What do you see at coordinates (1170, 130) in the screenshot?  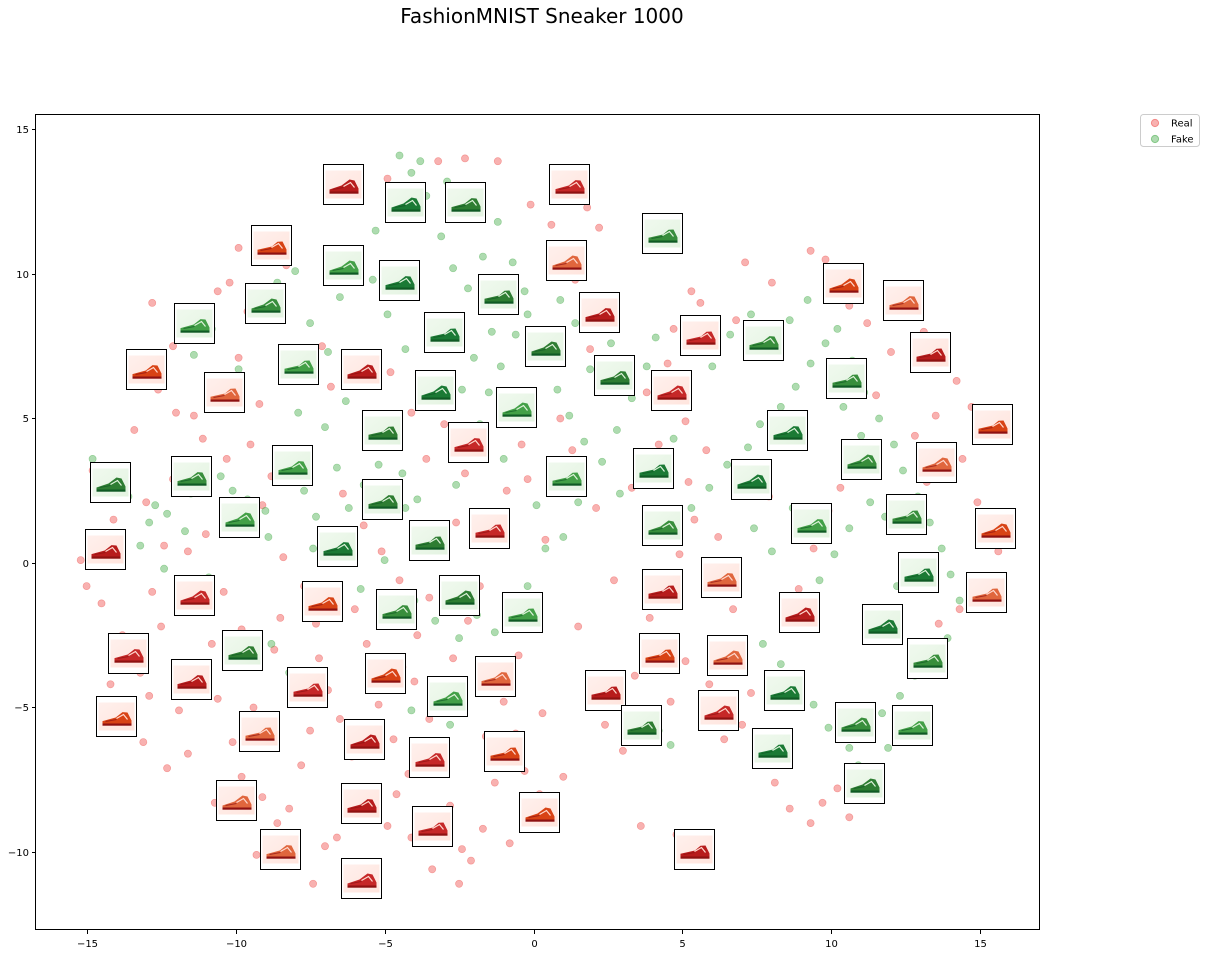 I see `legend: Real Fake` at bounding box center [1170, 130].